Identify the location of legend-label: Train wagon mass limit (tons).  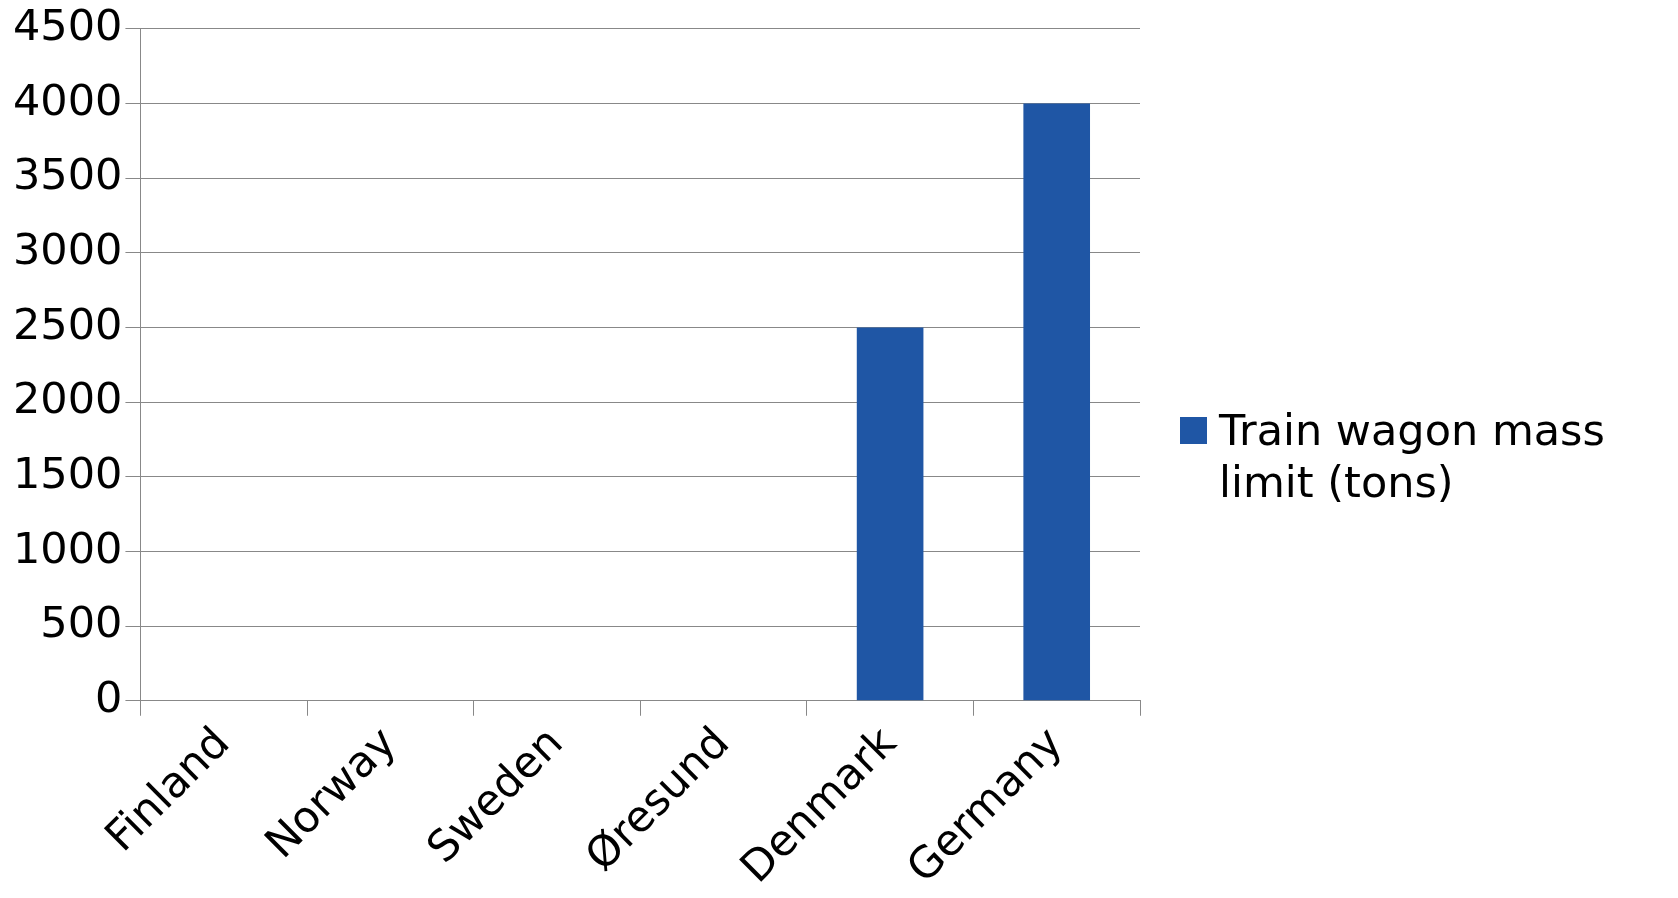
(1412, 457).